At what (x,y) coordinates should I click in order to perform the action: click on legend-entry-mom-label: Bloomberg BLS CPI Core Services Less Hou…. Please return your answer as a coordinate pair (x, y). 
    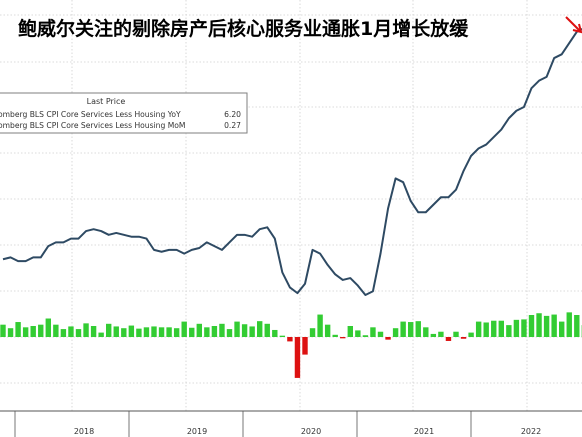
    Looking at the image, I should click on (92, 125).